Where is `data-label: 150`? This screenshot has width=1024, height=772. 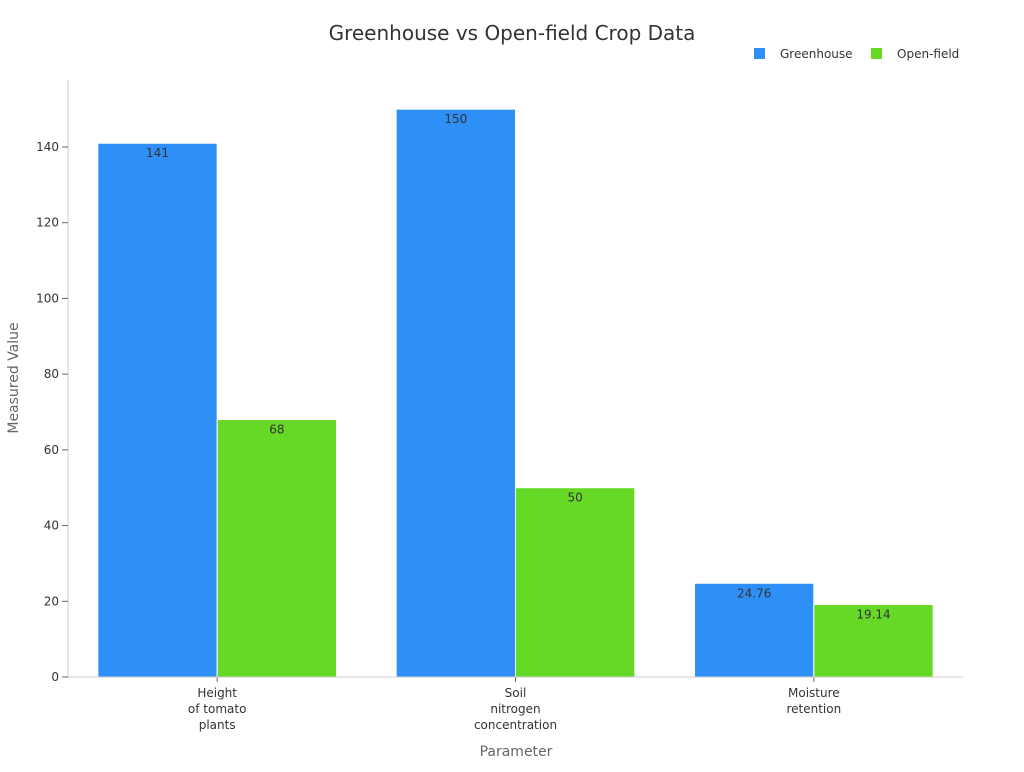
data-label: 150 is located at coordinates (455, 119).